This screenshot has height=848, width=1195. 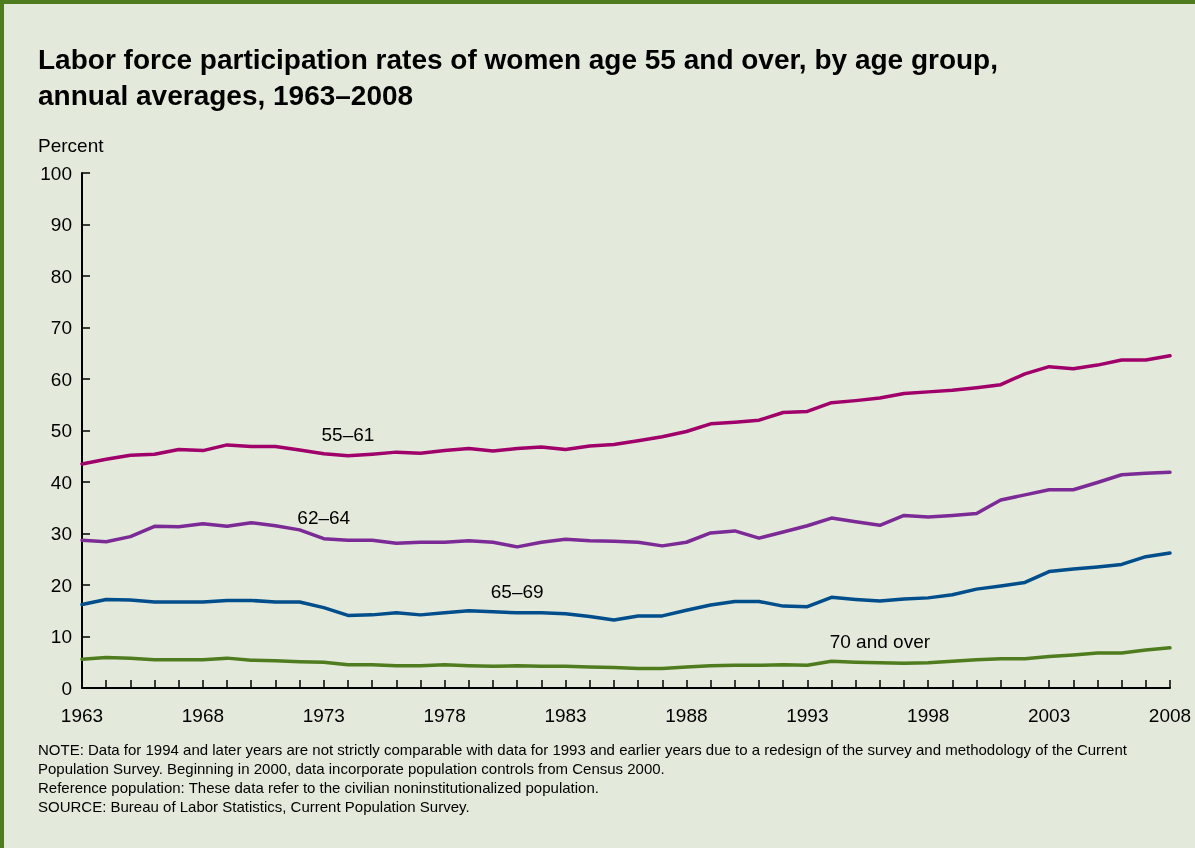 What do you see at coordinates (565, 715) in the screenshot?
I see `x-tick-label: 1983` at bounding box center [565, 715].